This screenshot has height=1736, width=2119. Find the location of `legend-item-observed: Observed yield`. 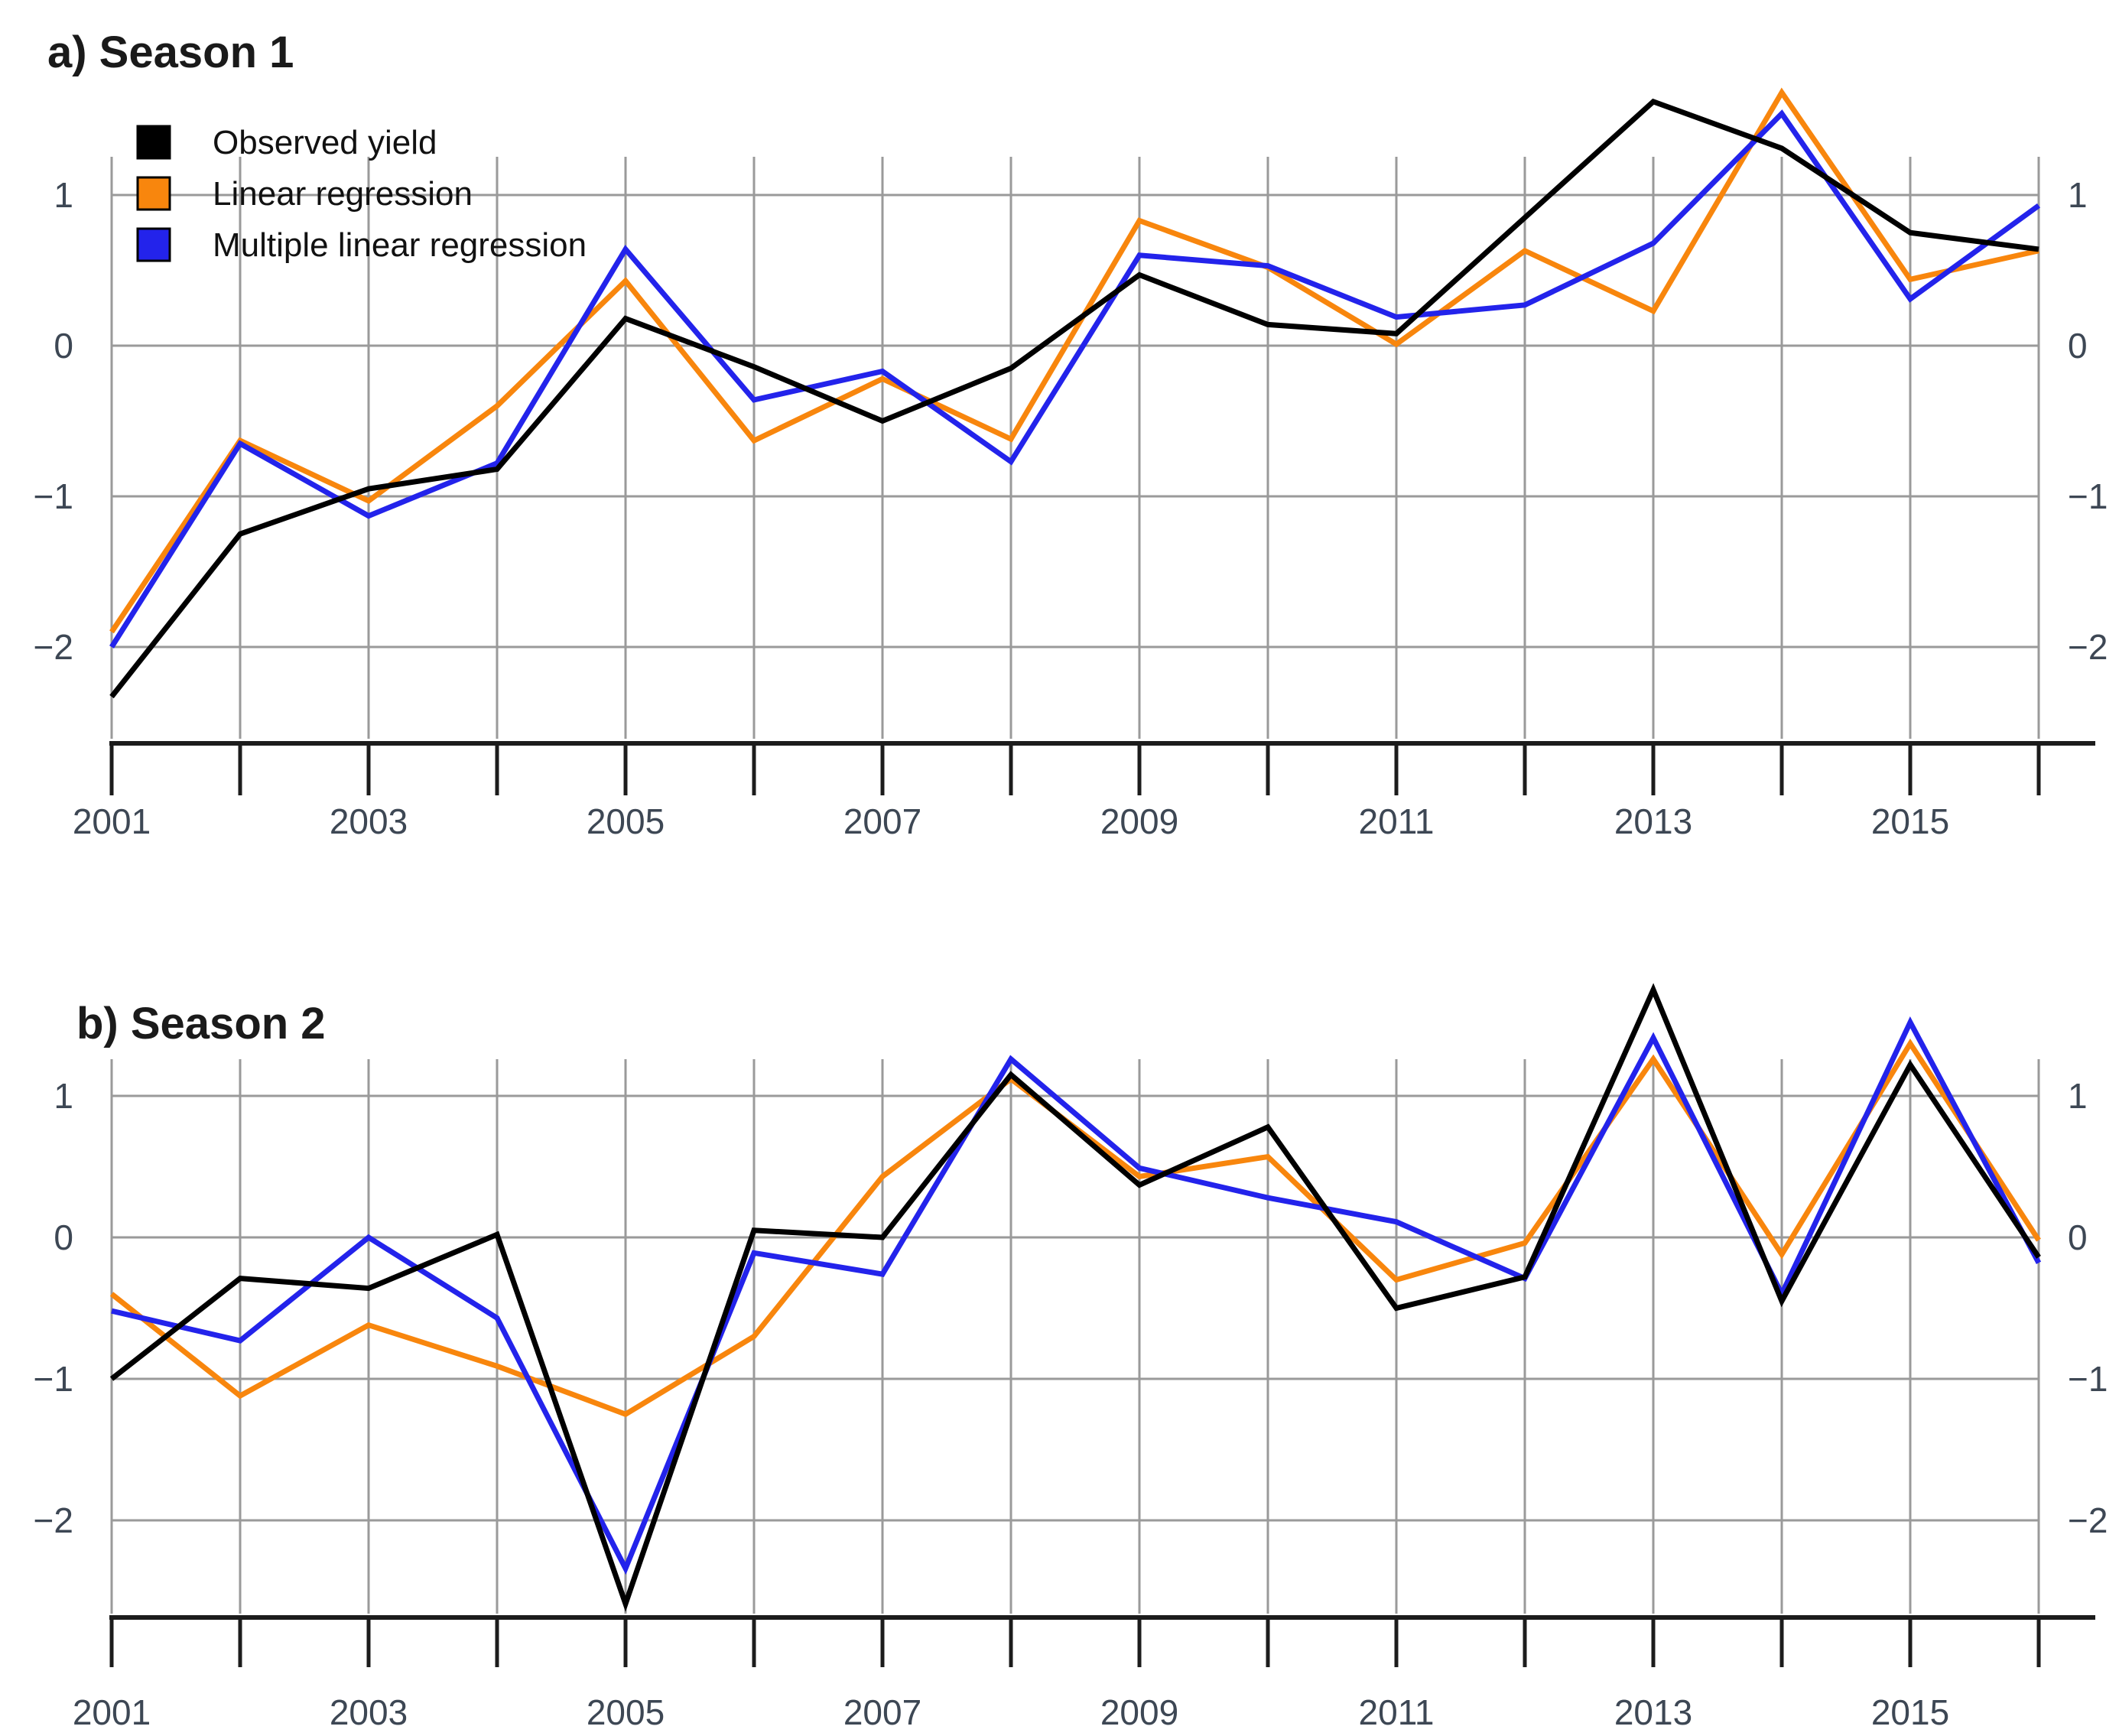

legend-item-observed: Observed yield is located at coordinates (286, 142).